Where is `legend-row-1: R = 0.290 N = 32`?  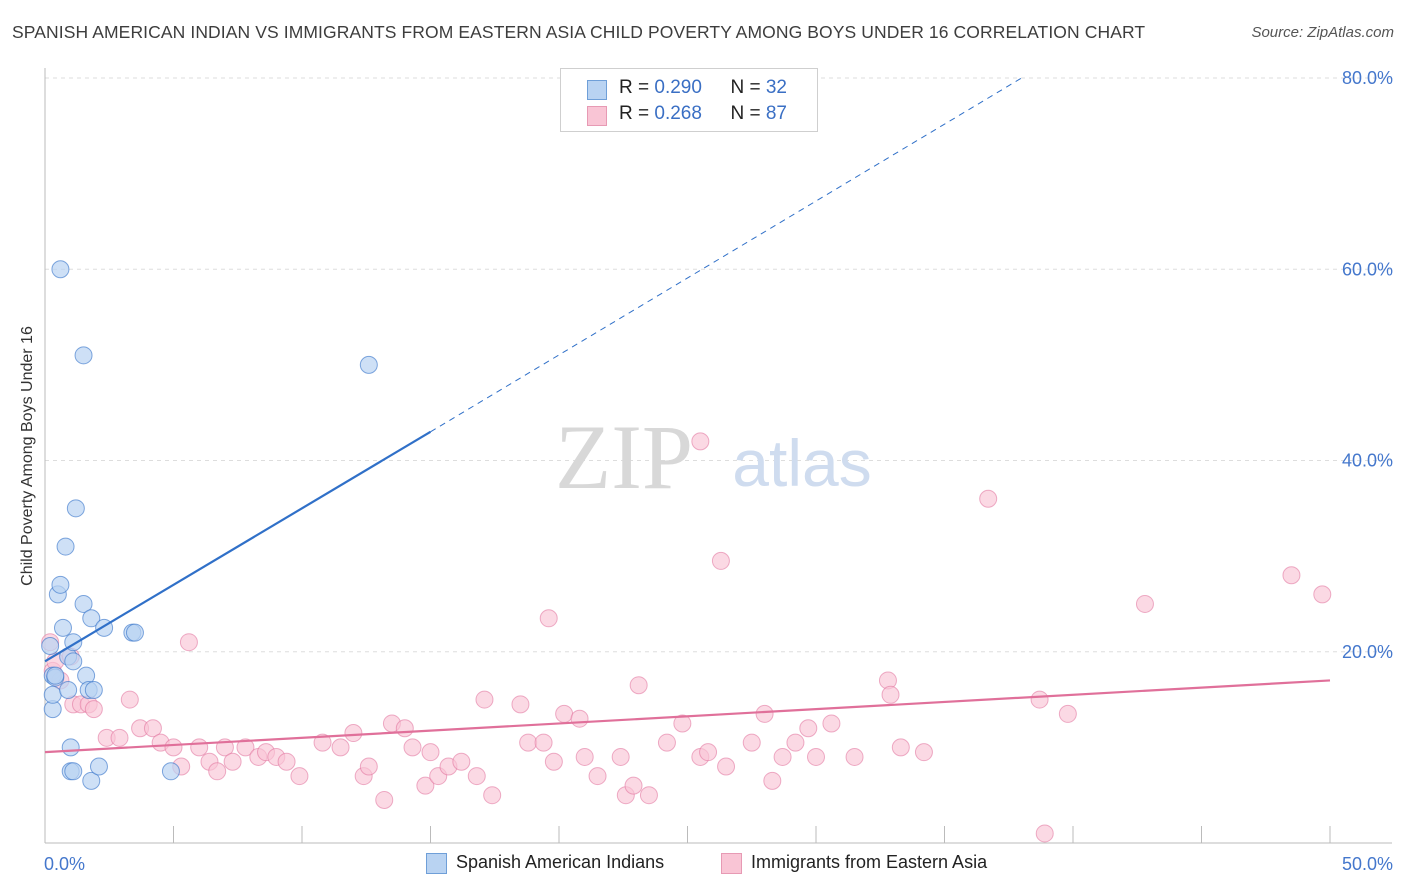 legend-row-1: R = 0.290 N = 32 is located at coordinates (687, 88).